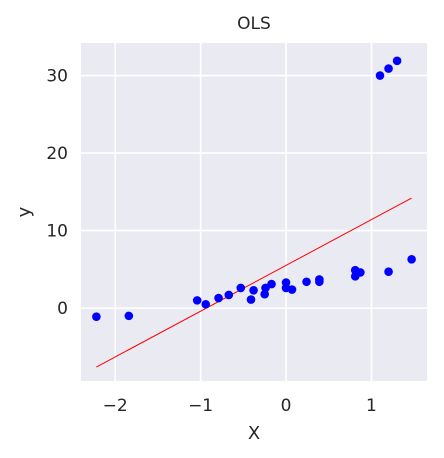  What do you see at coordinates (254, 24) in the screenshot?
I see `chart-title: OLS` at bounding box center [254, 24].